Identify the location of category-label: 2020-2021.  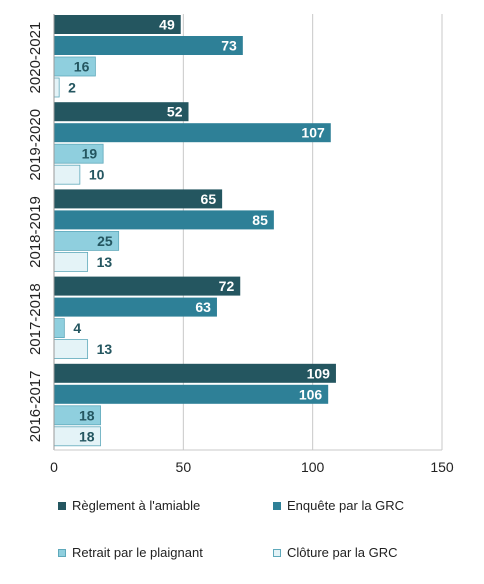
(35, 58).